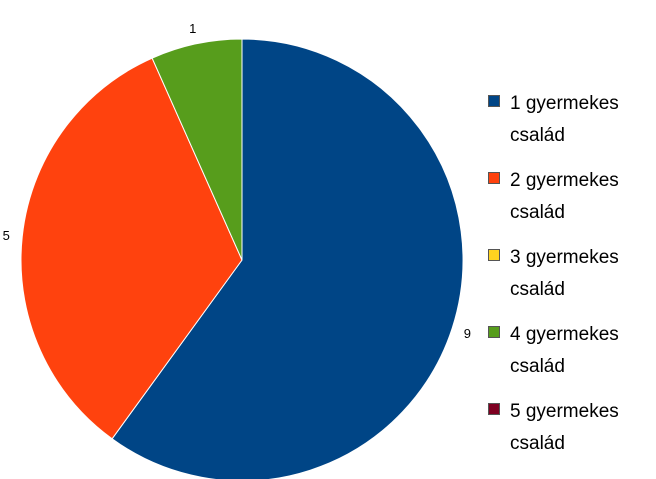 The height and width of the screenshot is (479, 656). I want to click on legend-item: 5 gyermekes család, so click(572, 434).